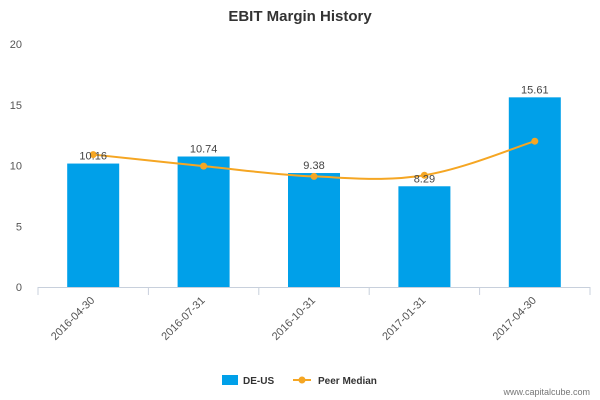  Describe the element at coordinates (515, 319) in the screenshot. I see `x-tick-label: 2017-04-30` at that location.